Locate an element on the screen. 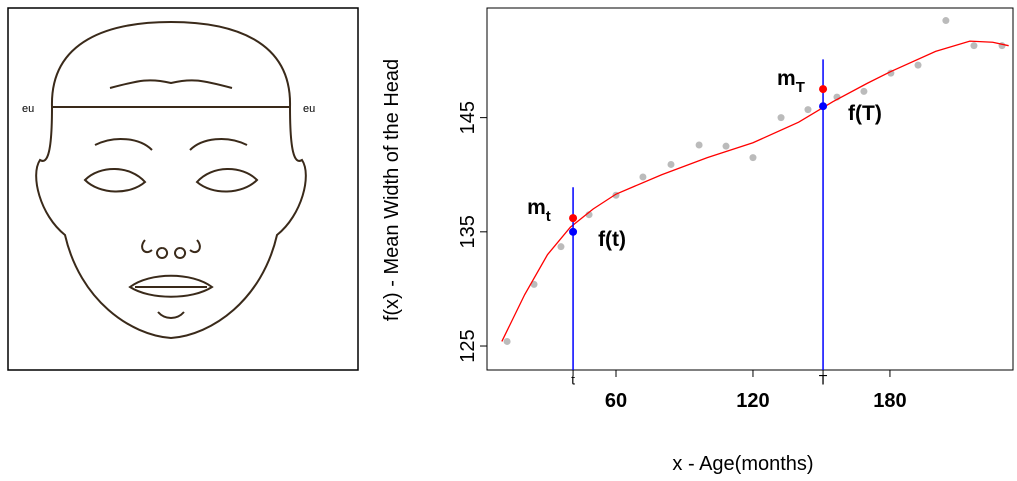 This screenshot has width=1017, height=481. y-axis-label: f(x) - Mean Width of the Head is located at coordinates (392, 190).